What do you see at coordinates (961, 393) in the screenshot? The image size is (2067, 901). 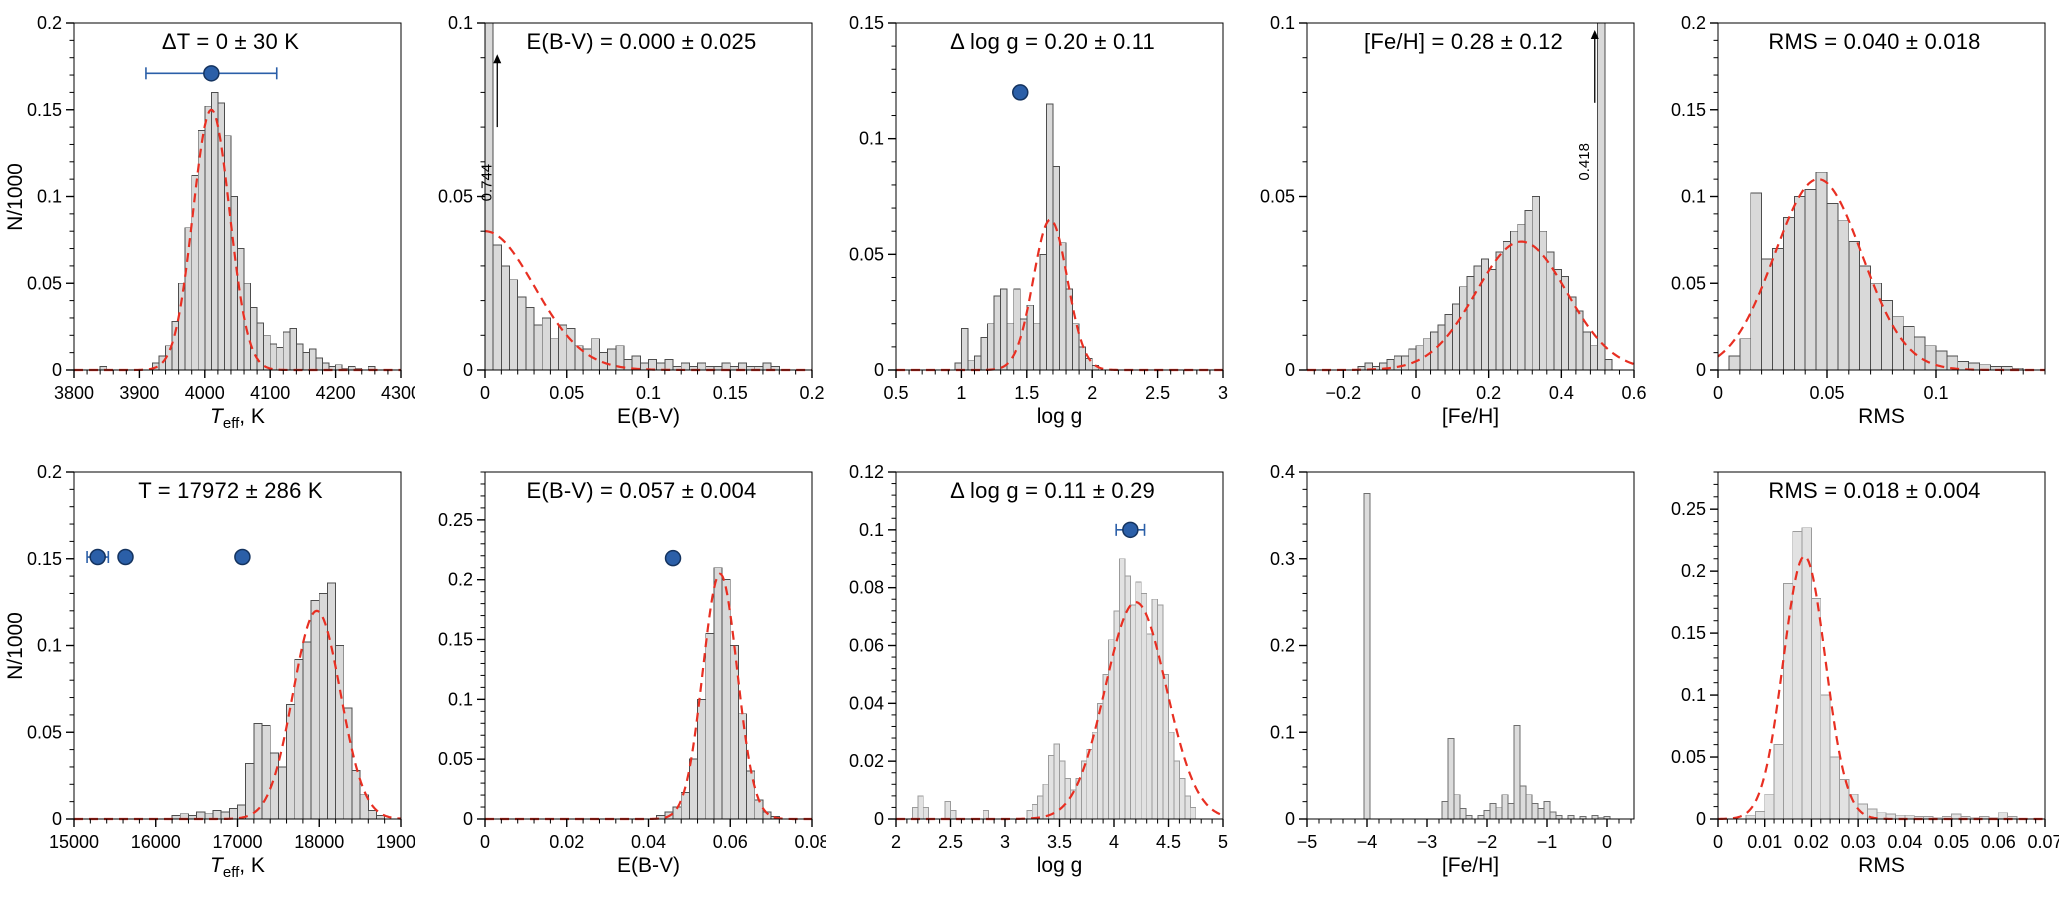 I see `svg-text: 1` at bounding box center [961, 393].